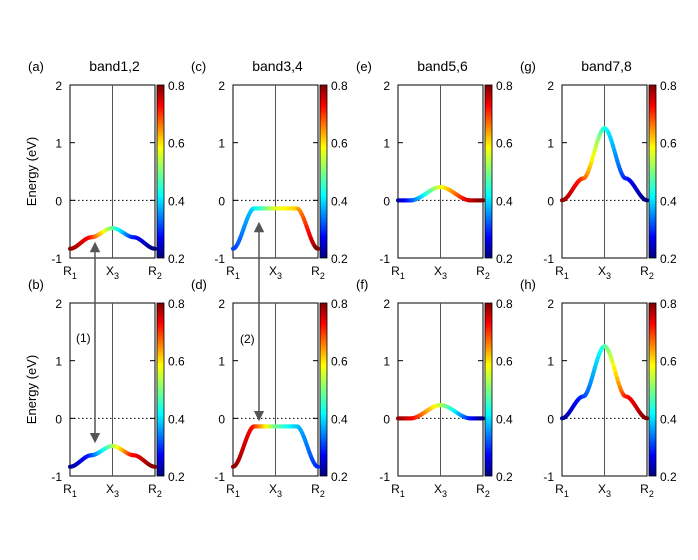  What do you see at coordinates (362, 284) in the screenshot?
I see `panel-label: (f)` at bounding box center [362, 284].